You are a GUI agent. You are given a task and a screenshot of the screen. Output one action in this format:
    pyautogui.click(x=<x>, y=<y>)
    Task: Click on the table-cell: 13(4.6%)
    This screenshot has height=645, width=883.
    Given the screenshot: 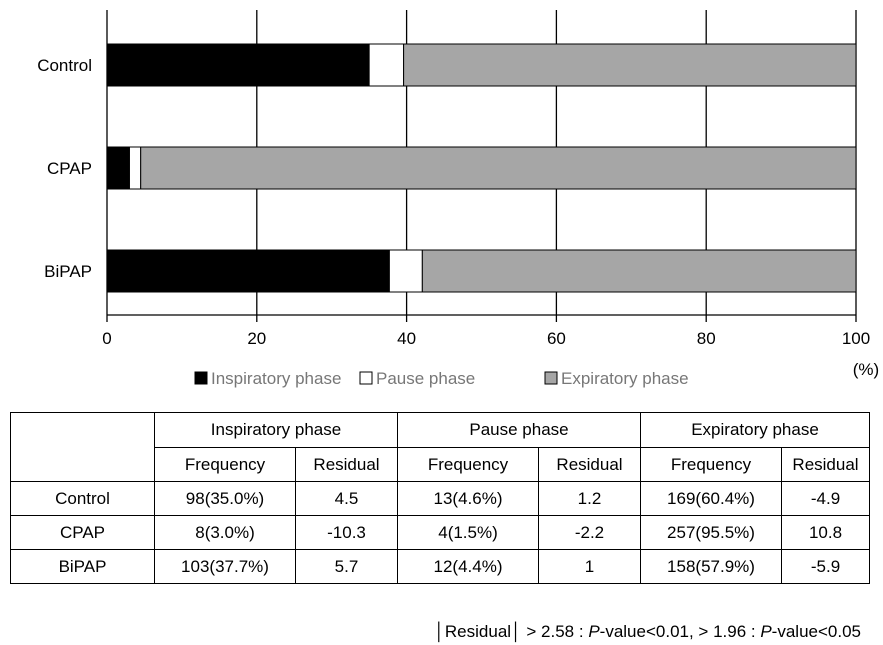 What is the action you would take?
    pyautogui.click(x=468, y=498)
    